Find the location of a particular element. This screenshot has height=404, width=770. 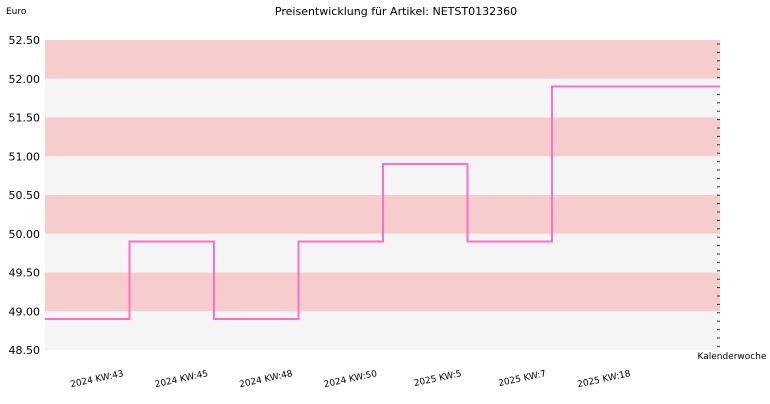

x-tick-label: 2024 KW:43 is located at coordinates (97, 379).